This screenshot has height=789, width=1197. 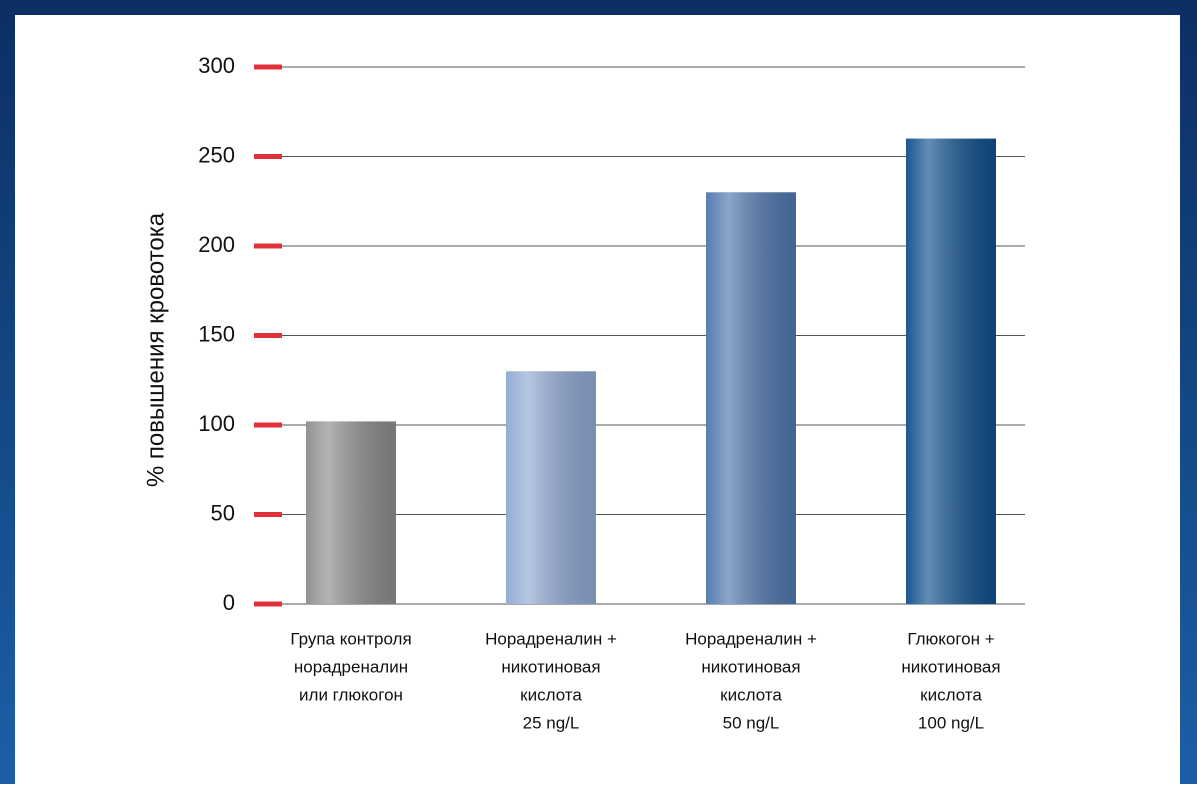 I want to click on x-tick-label: 25 ng/L, so click(x=551, y=722).